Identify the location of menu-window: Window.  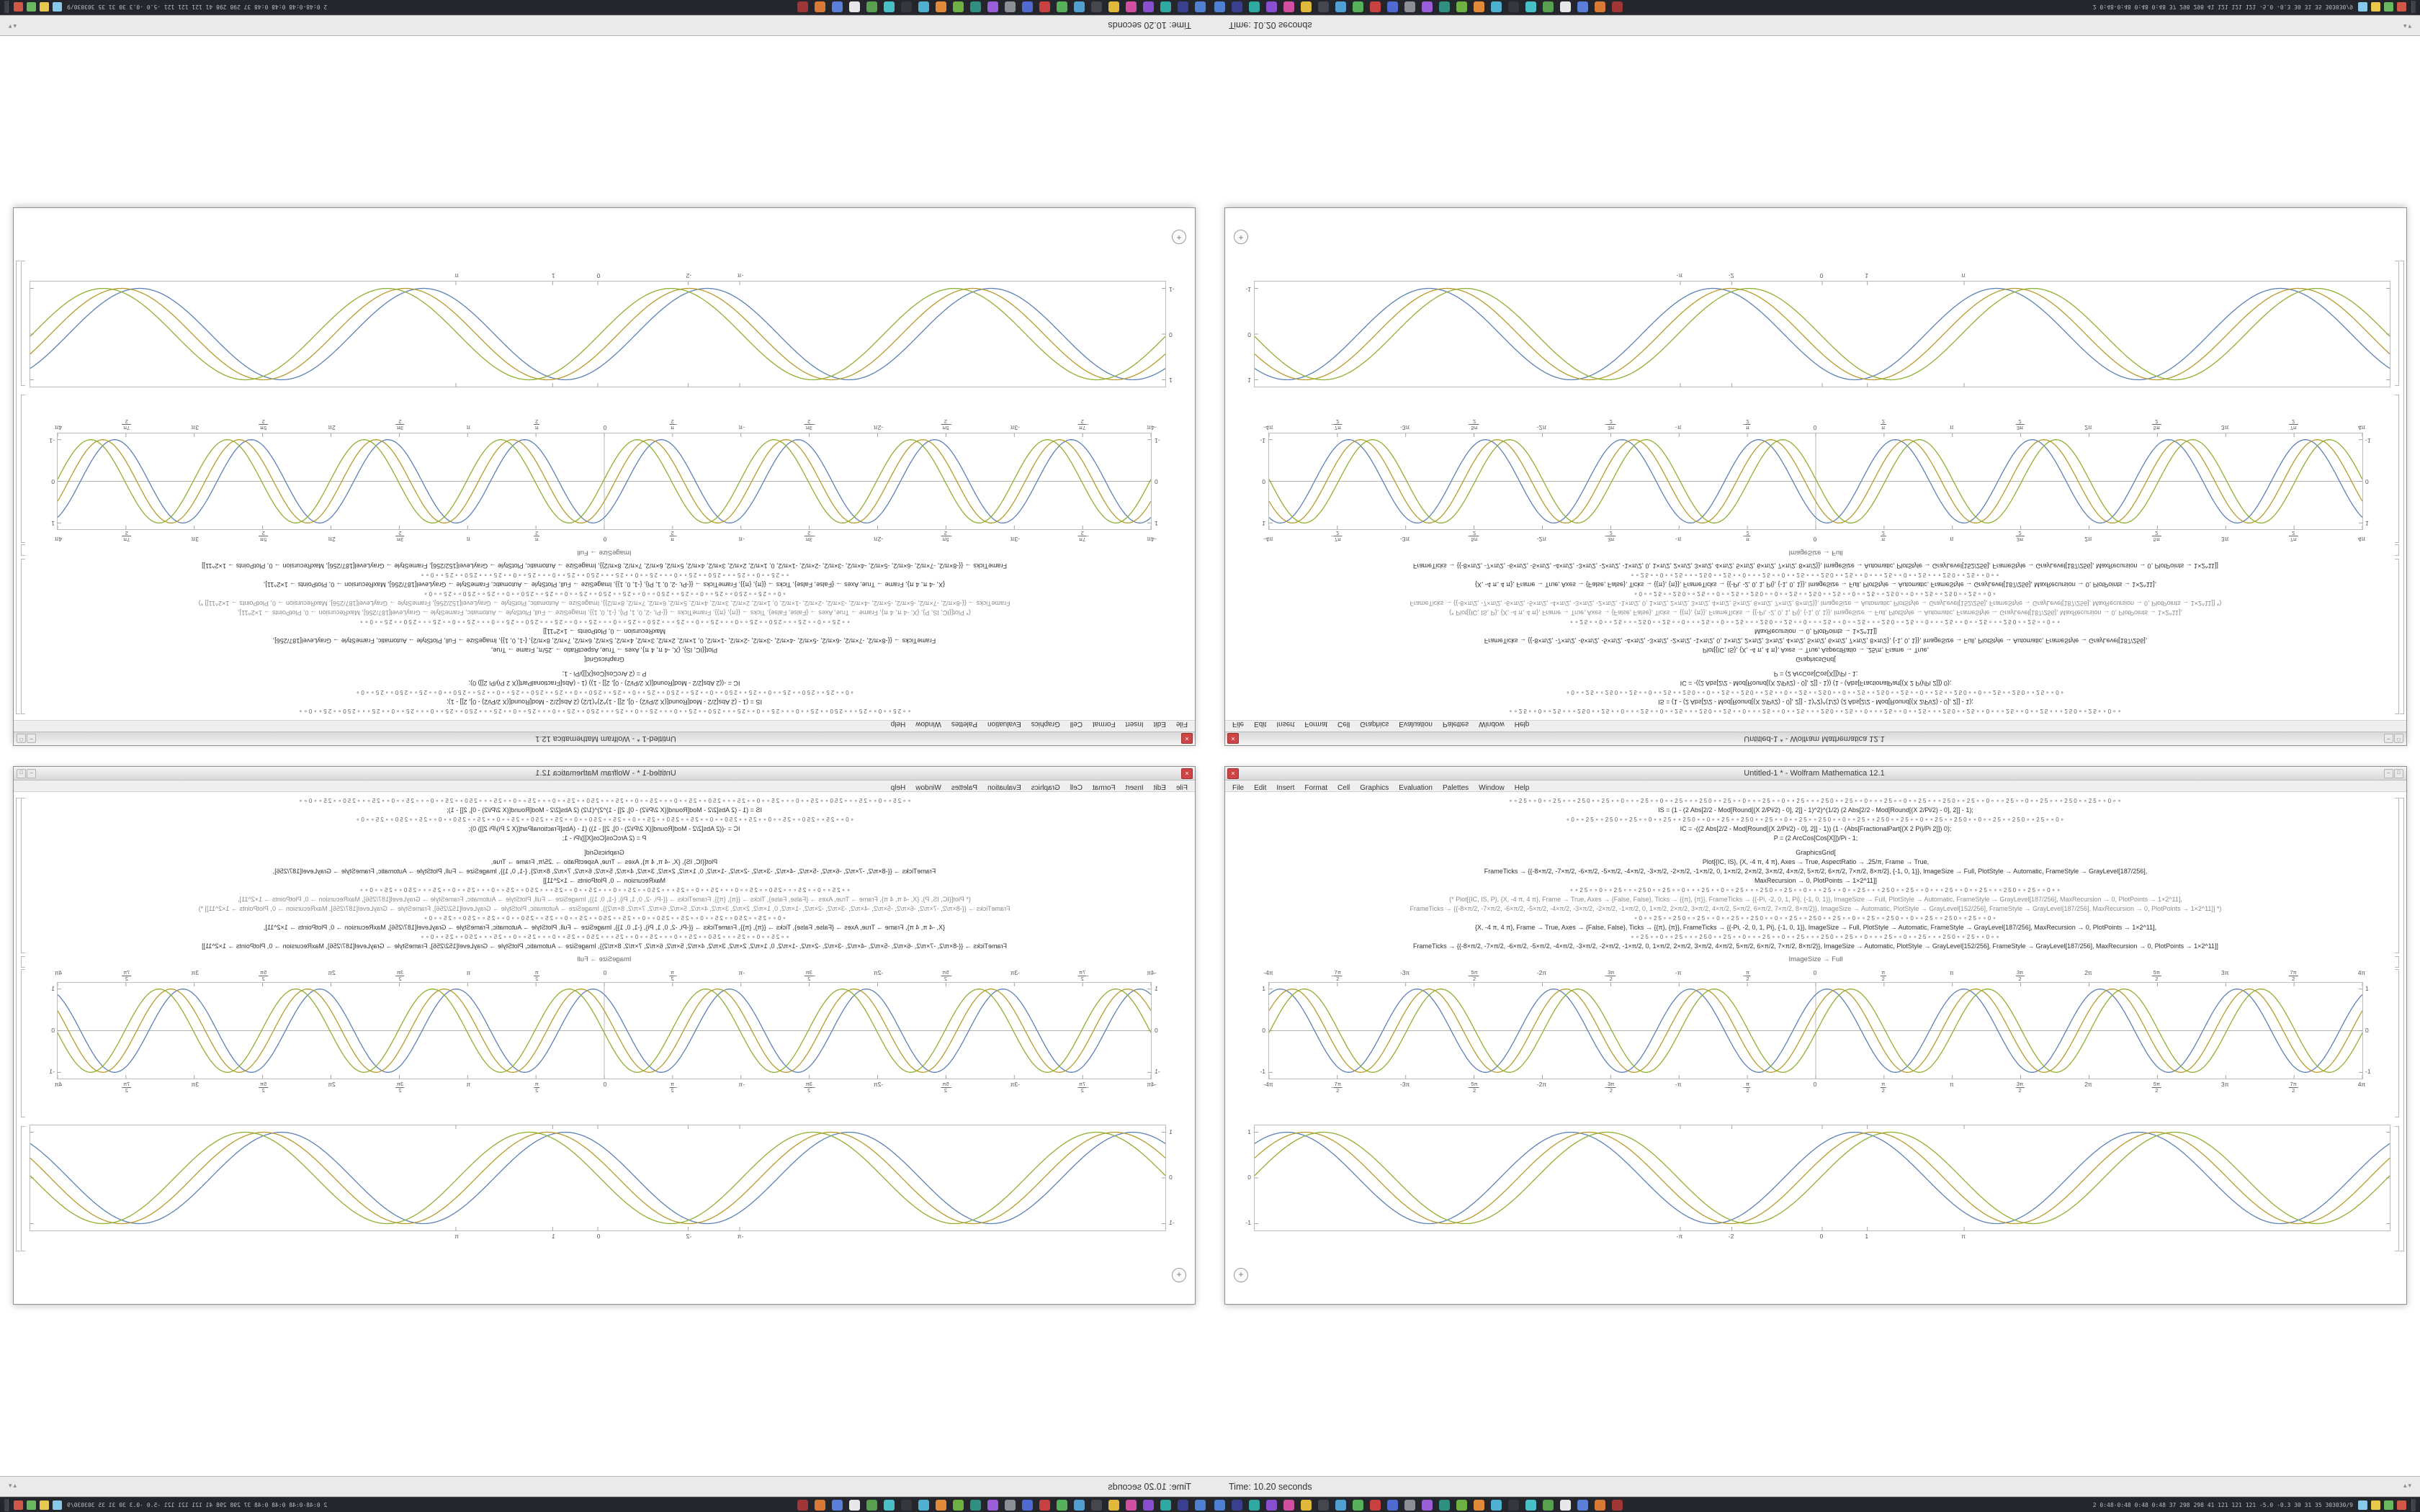
(1492, 788).